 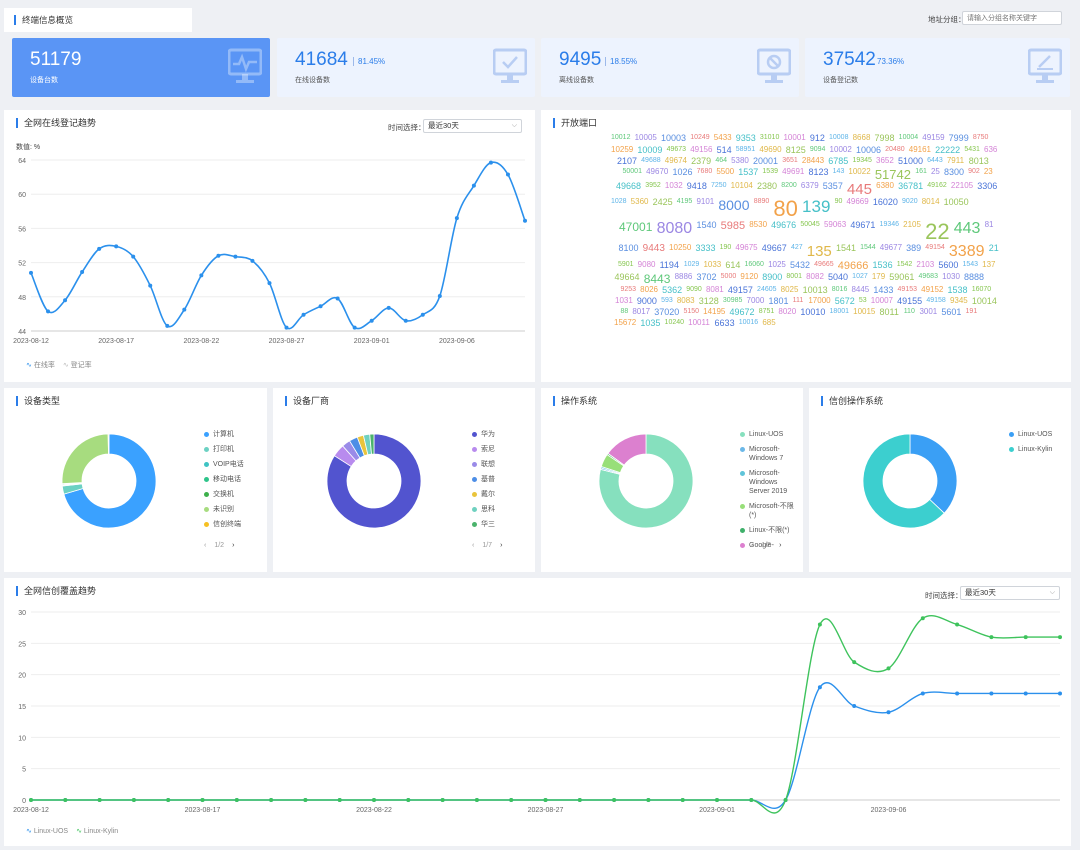 What do you see at coordinates (701, 149) in the screenshot?
I see `port-word: 49156` at bounding box center [701, 149].